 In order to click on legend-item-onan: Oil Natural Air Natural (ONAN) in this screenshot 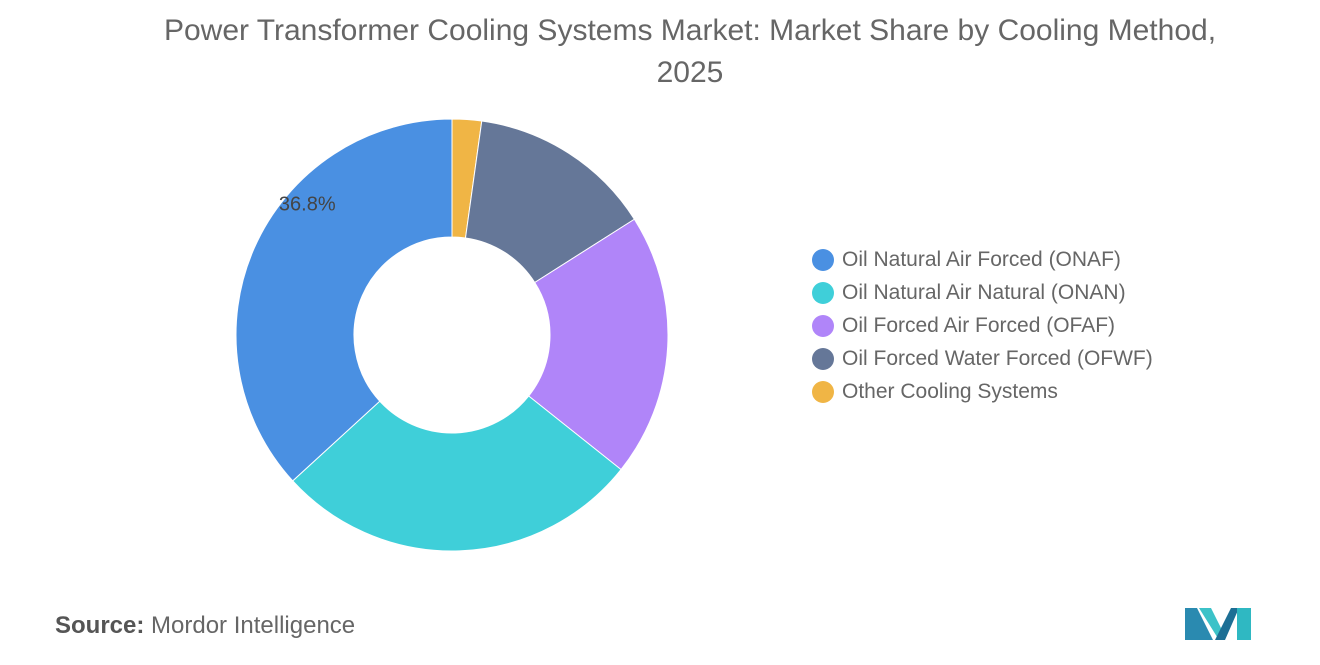, I will do `click(982, 292)`.